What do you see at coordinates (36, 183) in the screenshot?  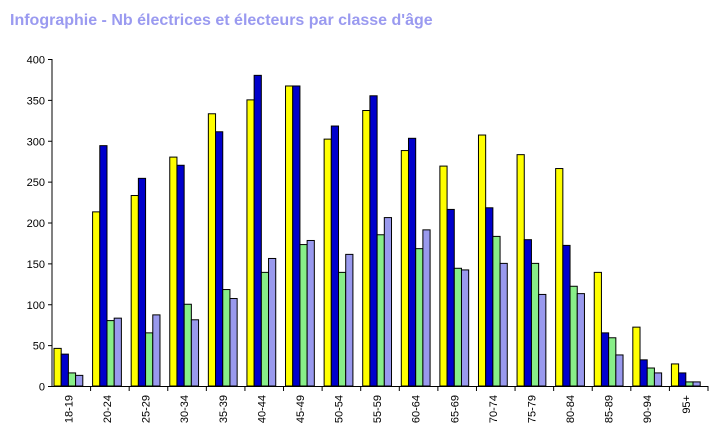 I see `y-tick-label: 250` at bounding box center [36, 183].